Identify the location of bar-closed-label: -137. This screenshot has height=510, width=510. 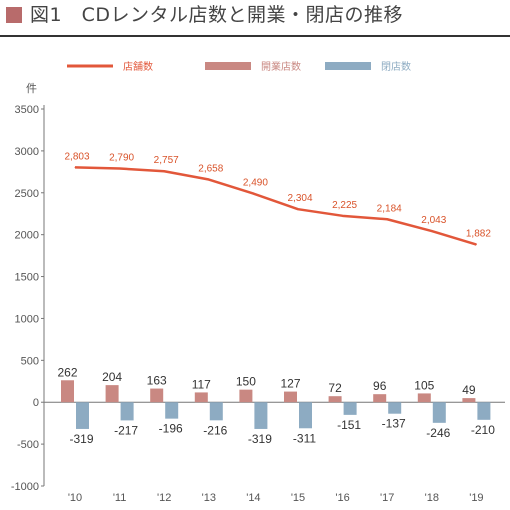
(394, 424).